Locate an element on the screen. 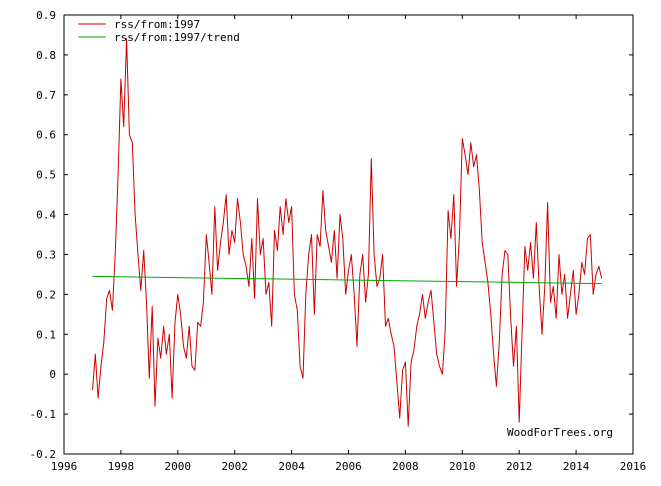  x-tick-label: 1996 is located at coordinates (64, 466).